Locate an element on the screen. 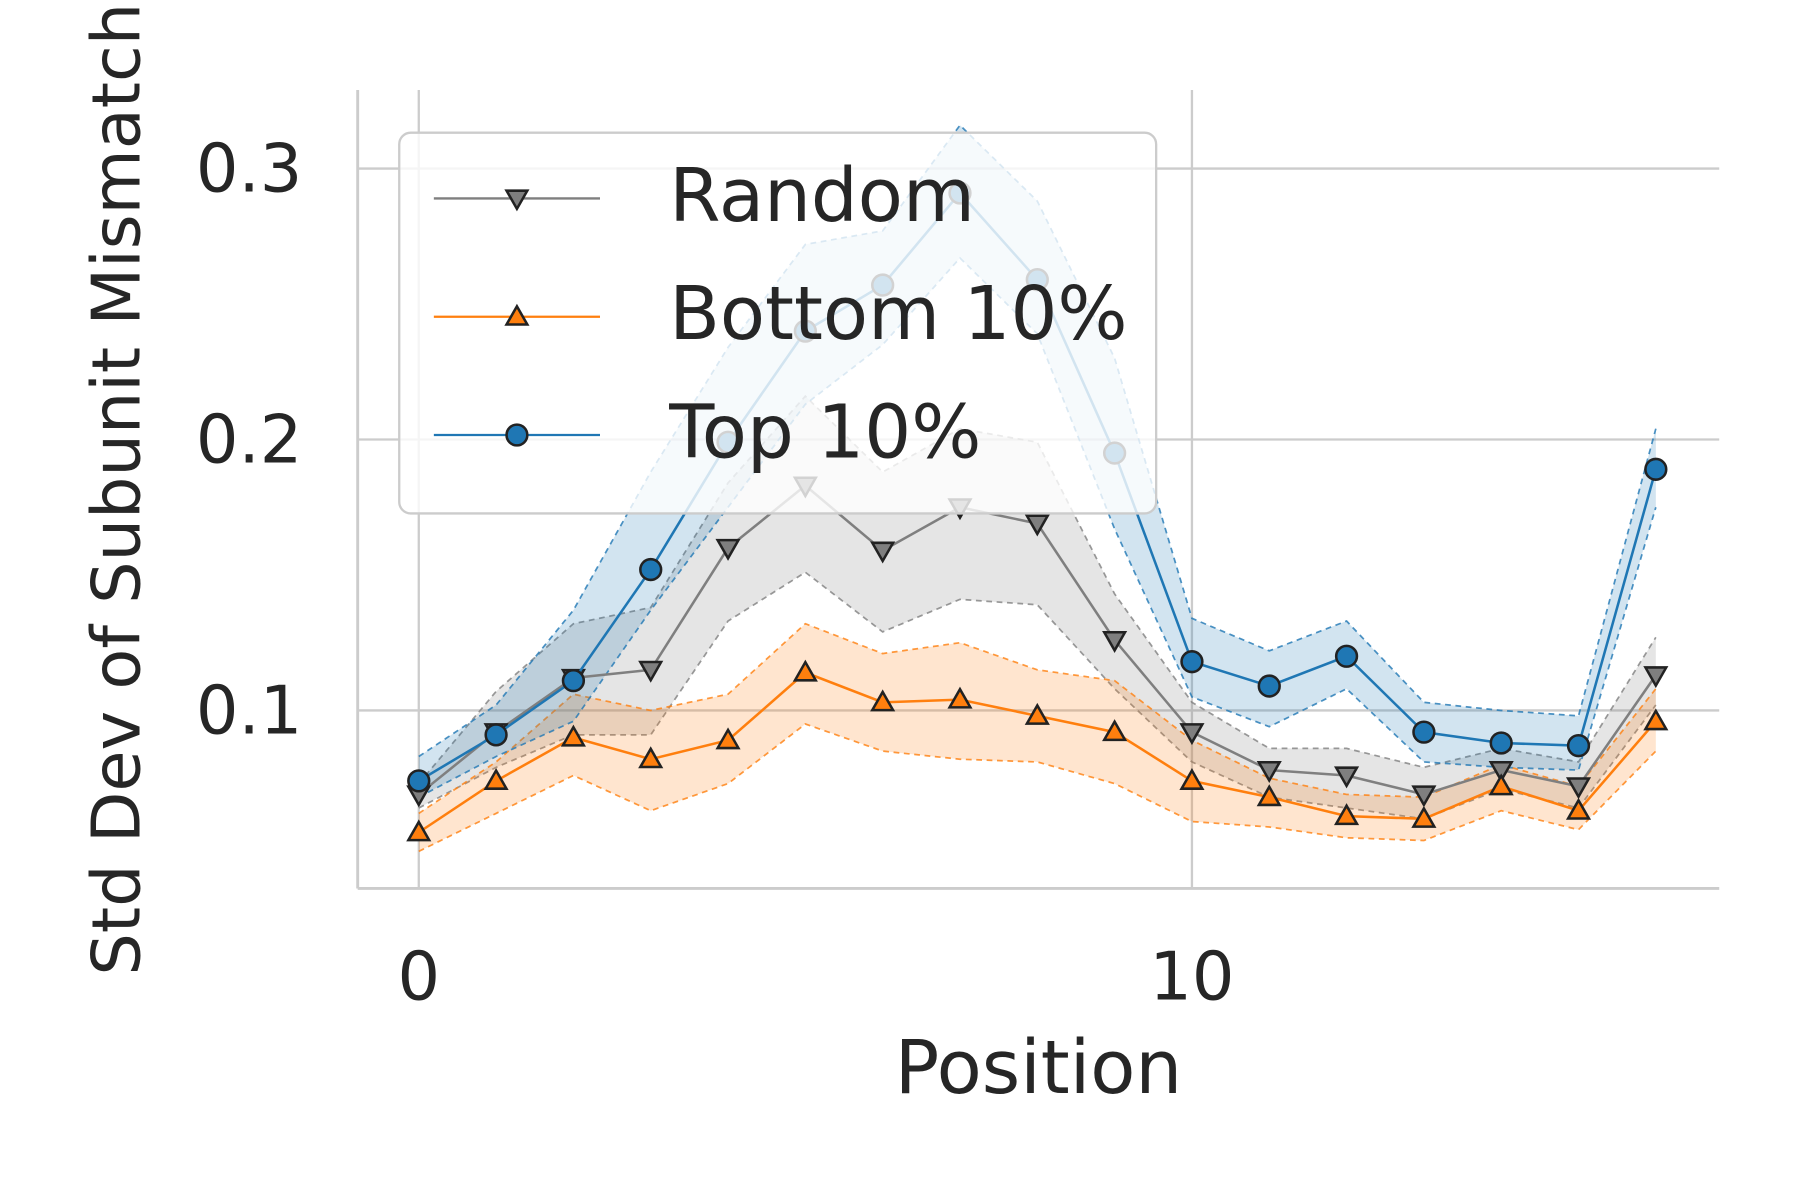  legend: Random Bottom 10% Top 10% is located at coordinates (778, 323).